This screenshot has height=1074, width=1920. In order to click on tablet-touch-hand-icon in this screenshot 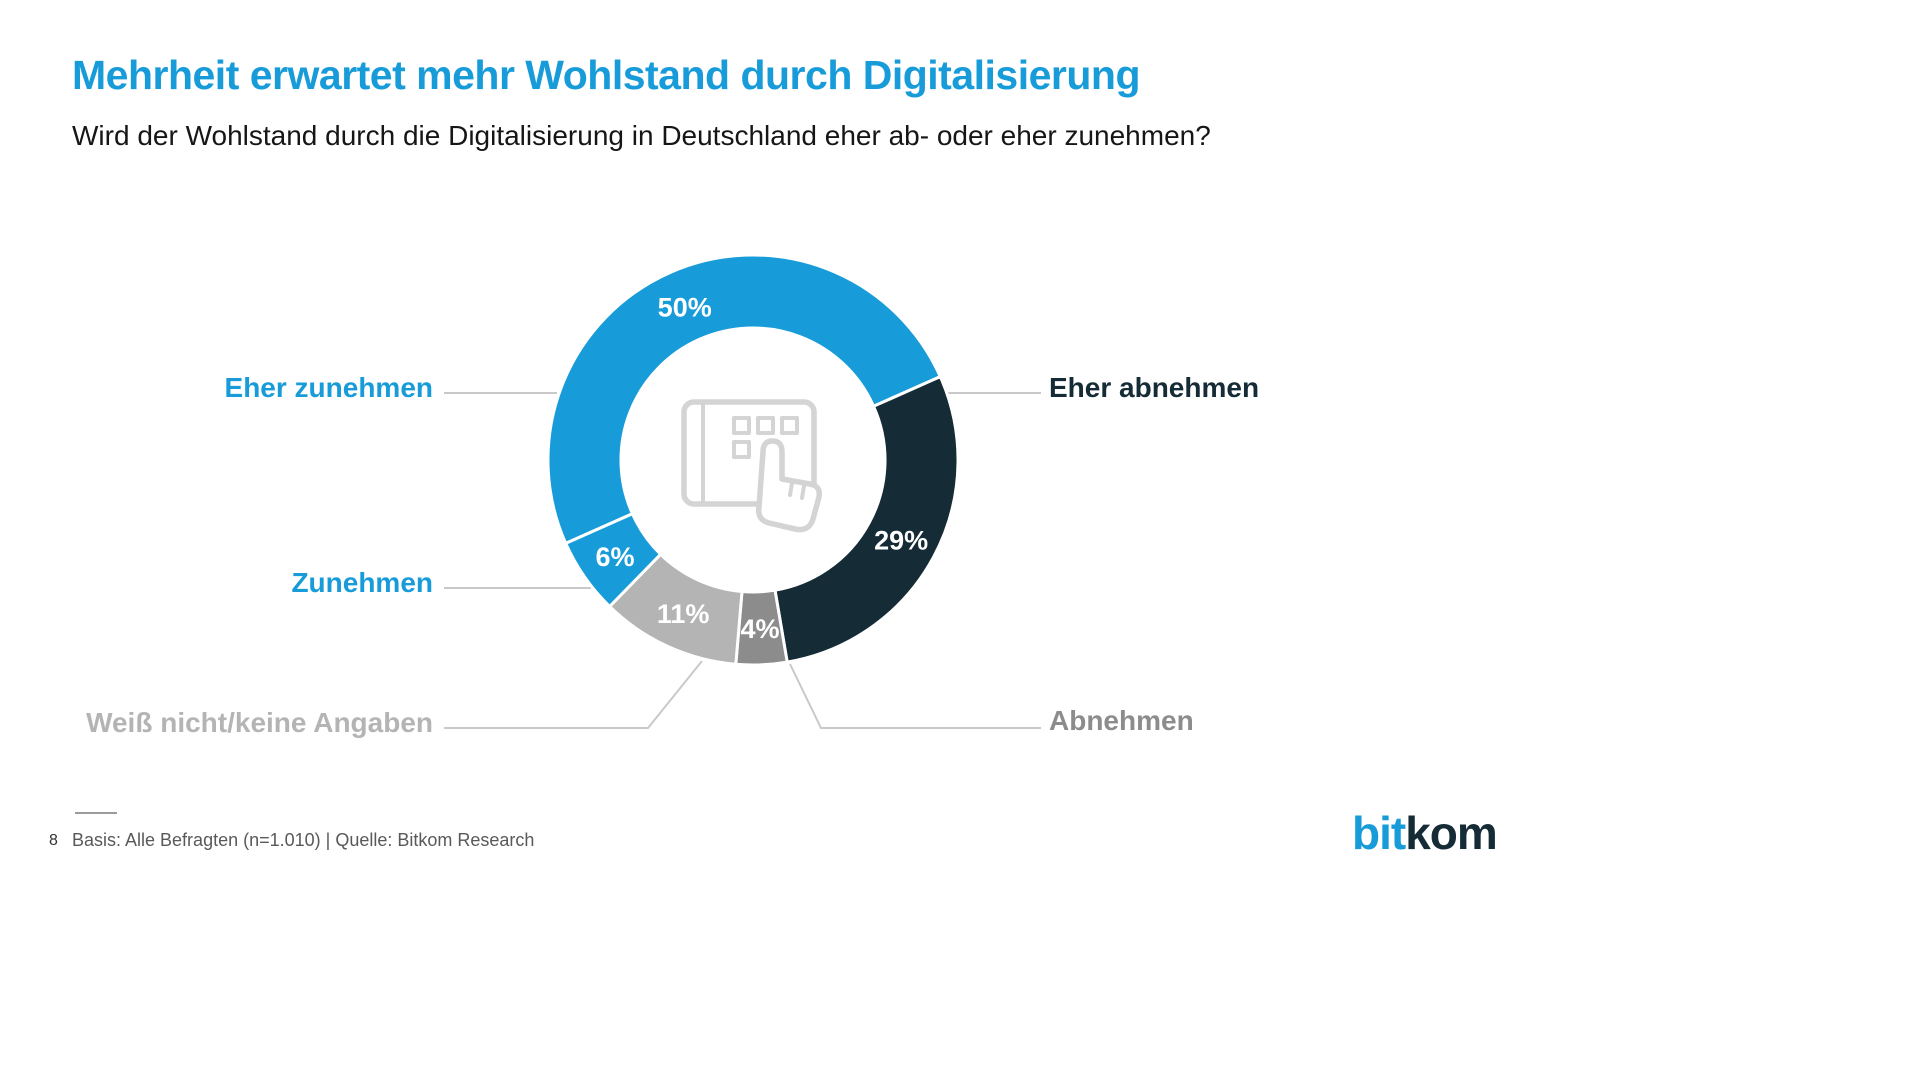, I will do `click(752, 466)`.